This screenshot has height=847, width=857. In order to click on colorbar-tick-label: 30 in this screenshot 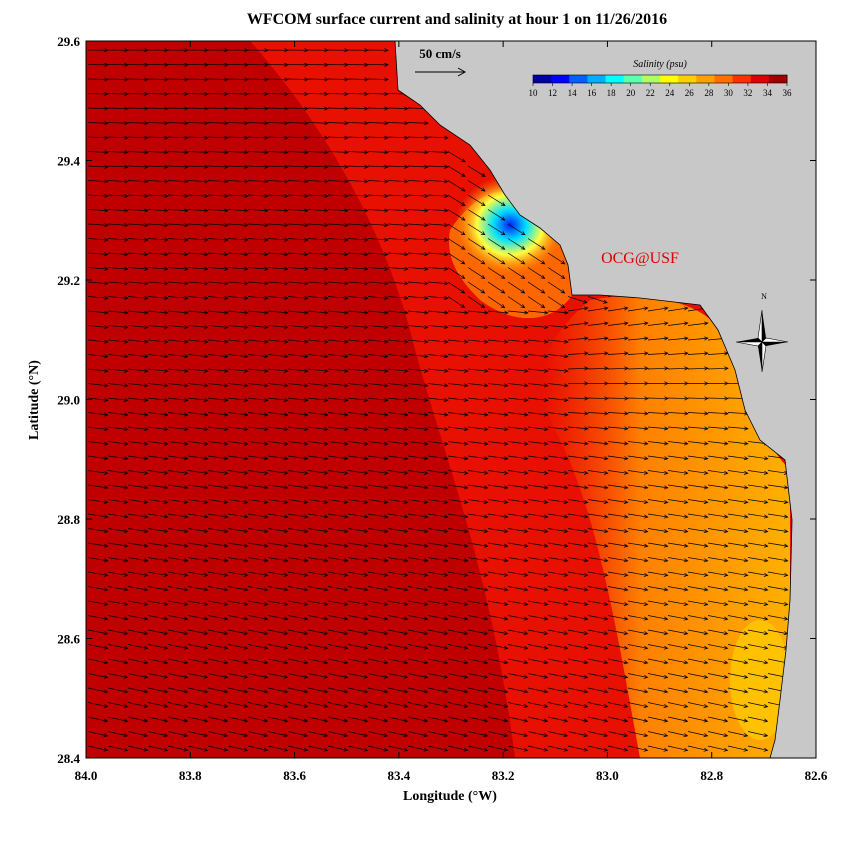, I will do `click(729, 93)`.